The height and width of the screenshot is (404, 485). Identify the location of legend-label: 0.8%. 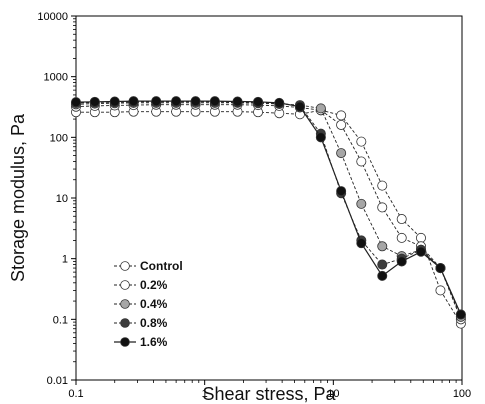
(154, 323).